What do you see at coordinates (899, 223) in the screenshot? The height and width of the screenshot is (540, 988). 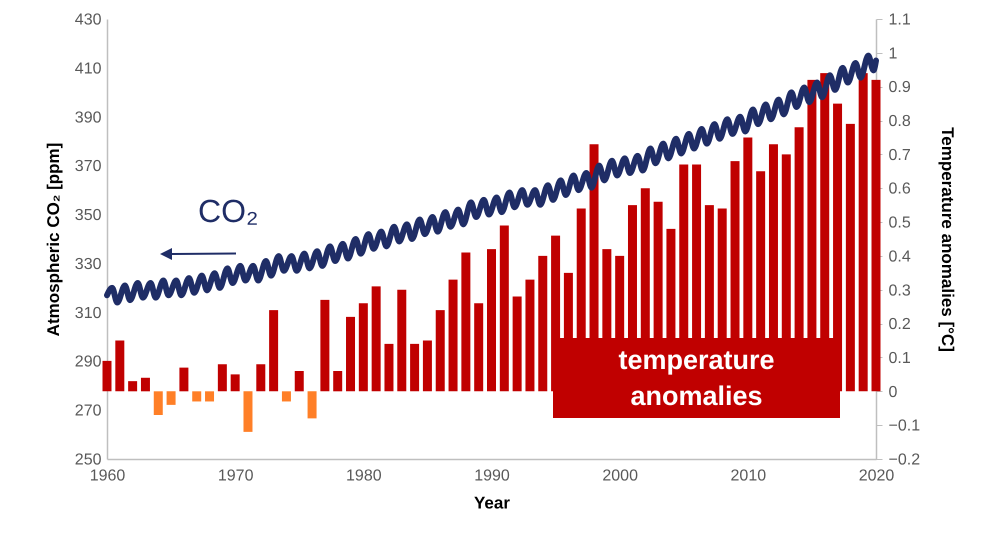 I see `y2-tick-label: 0.5` at bounding box center [899, 223].